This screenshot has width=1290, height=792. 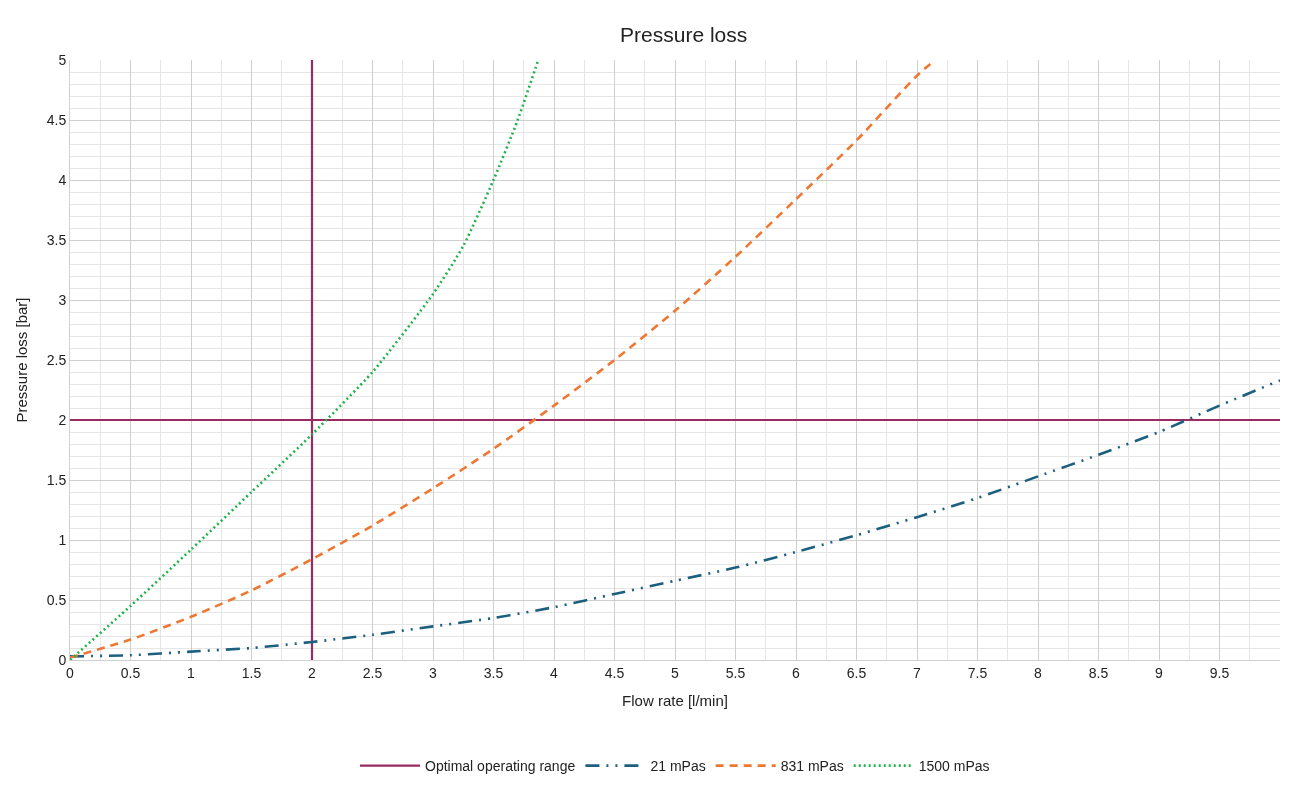 What do you see at coordinates (1098, 672) in the screenshot?
I see `x-tick-label: 8.5` at bounding box center [1098, 672].